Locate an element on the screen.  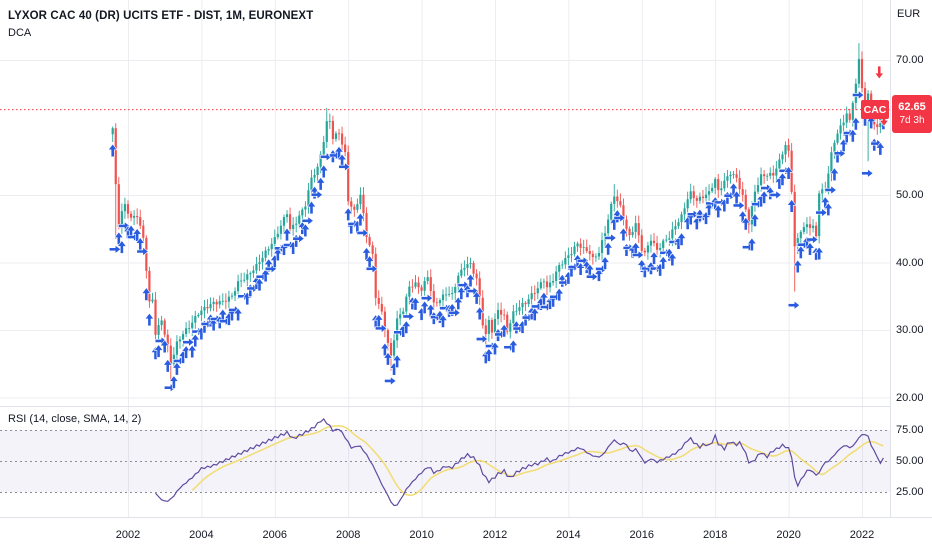
time-tick-label: 2014 is located at coordinates (568, 535).